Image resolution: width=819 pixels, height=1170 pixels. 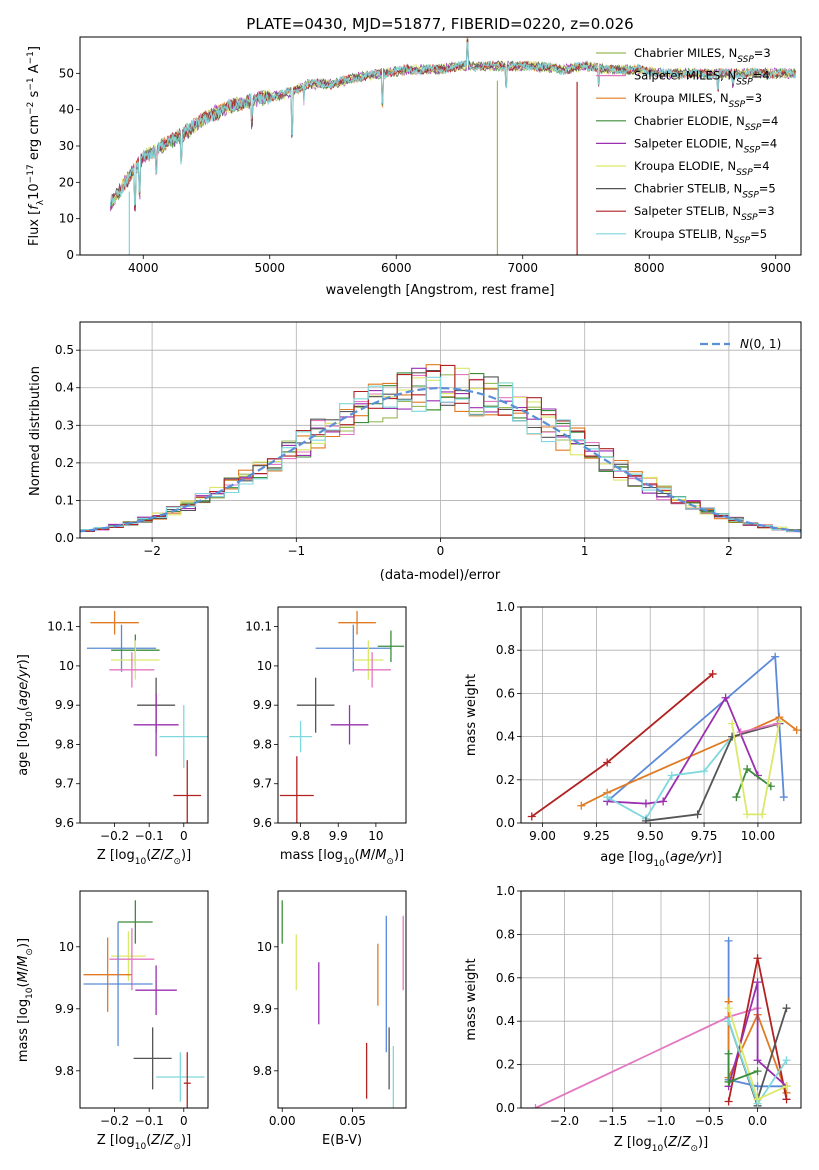 What do you see at coordinates (66, 182) in the screenshot?
I see `y-tick-label: 20` at bounding box center [66, 182].